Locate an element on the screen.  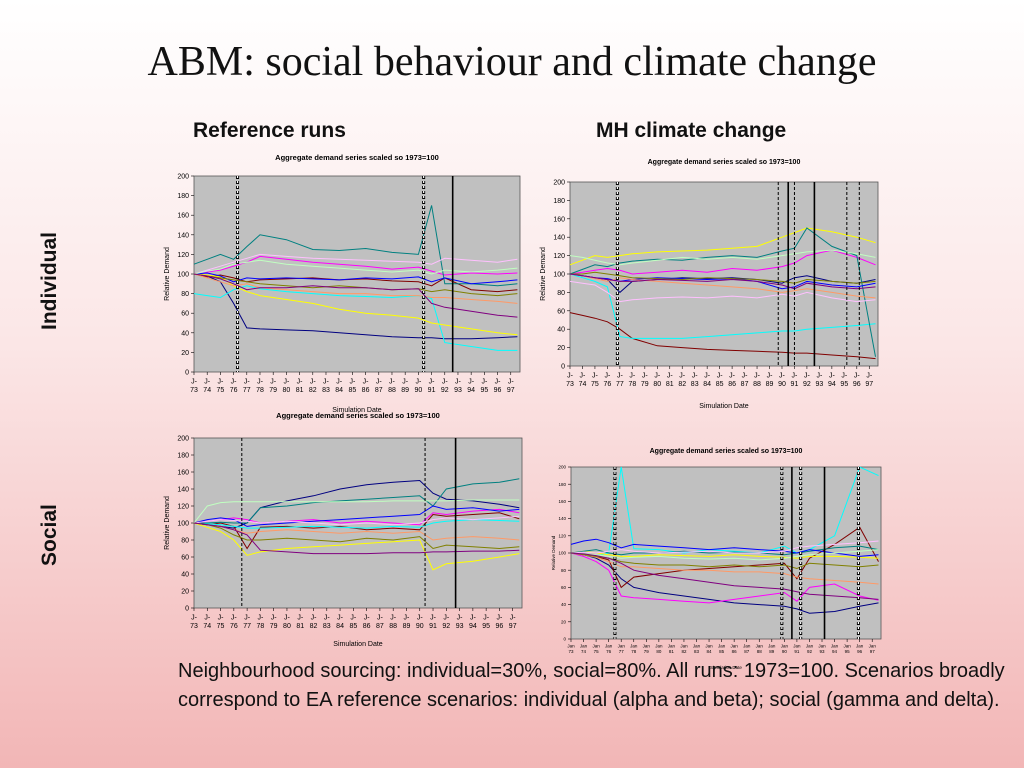
x-tick-label: 80 is located at coordinates (286, 390).